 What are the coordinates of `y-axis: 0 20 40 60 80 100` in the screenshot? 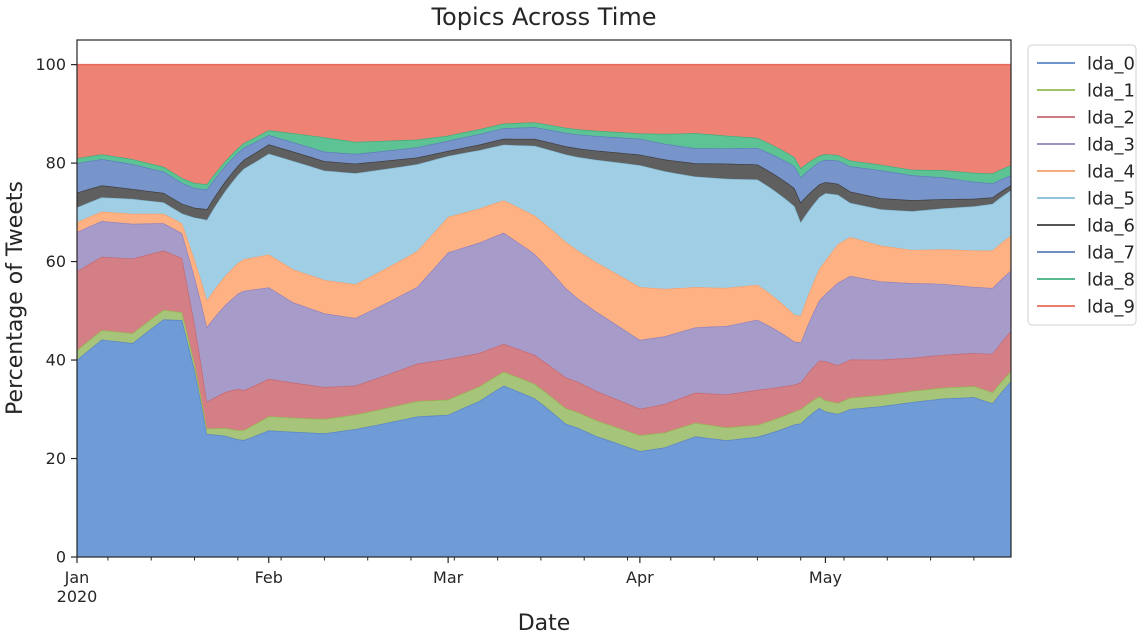 It's located at (56, 311).